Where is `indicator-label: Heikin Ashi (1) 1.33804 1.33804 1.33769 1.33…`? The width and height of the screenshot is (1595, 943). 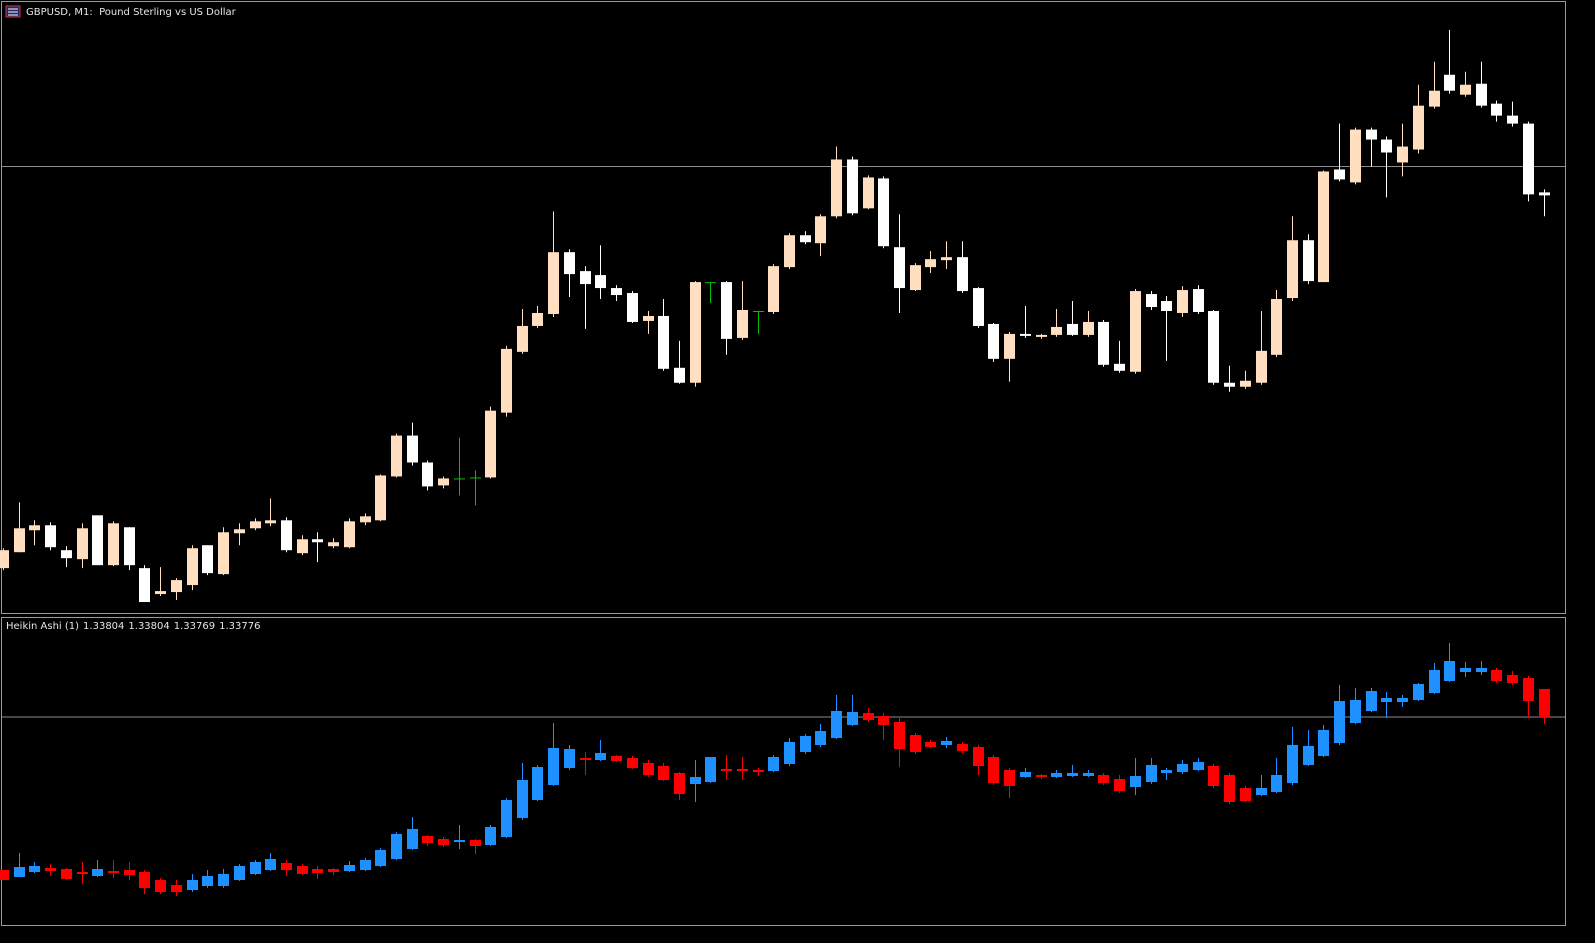 indicator-label: Heikin Ashi (1) 1.33804 1.33804 1.33769 1.33… is located at coordinates (133, 626).